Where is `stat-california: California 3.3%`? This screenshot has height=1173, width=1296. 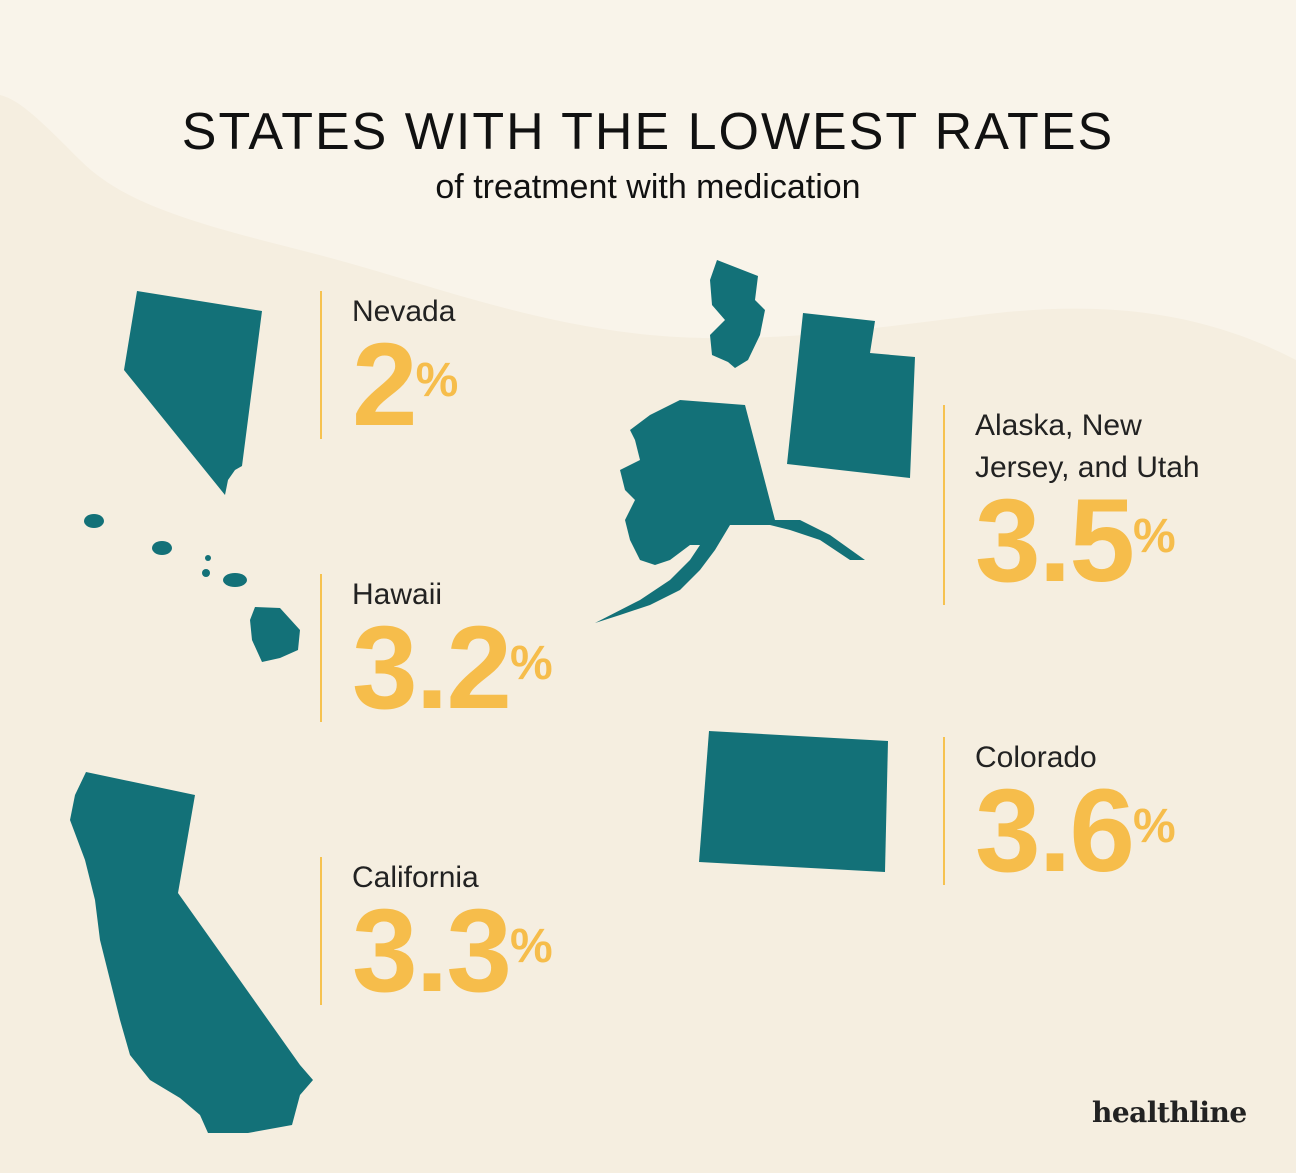 stat-california: California 3.3% is located at coordinates (436, 937).